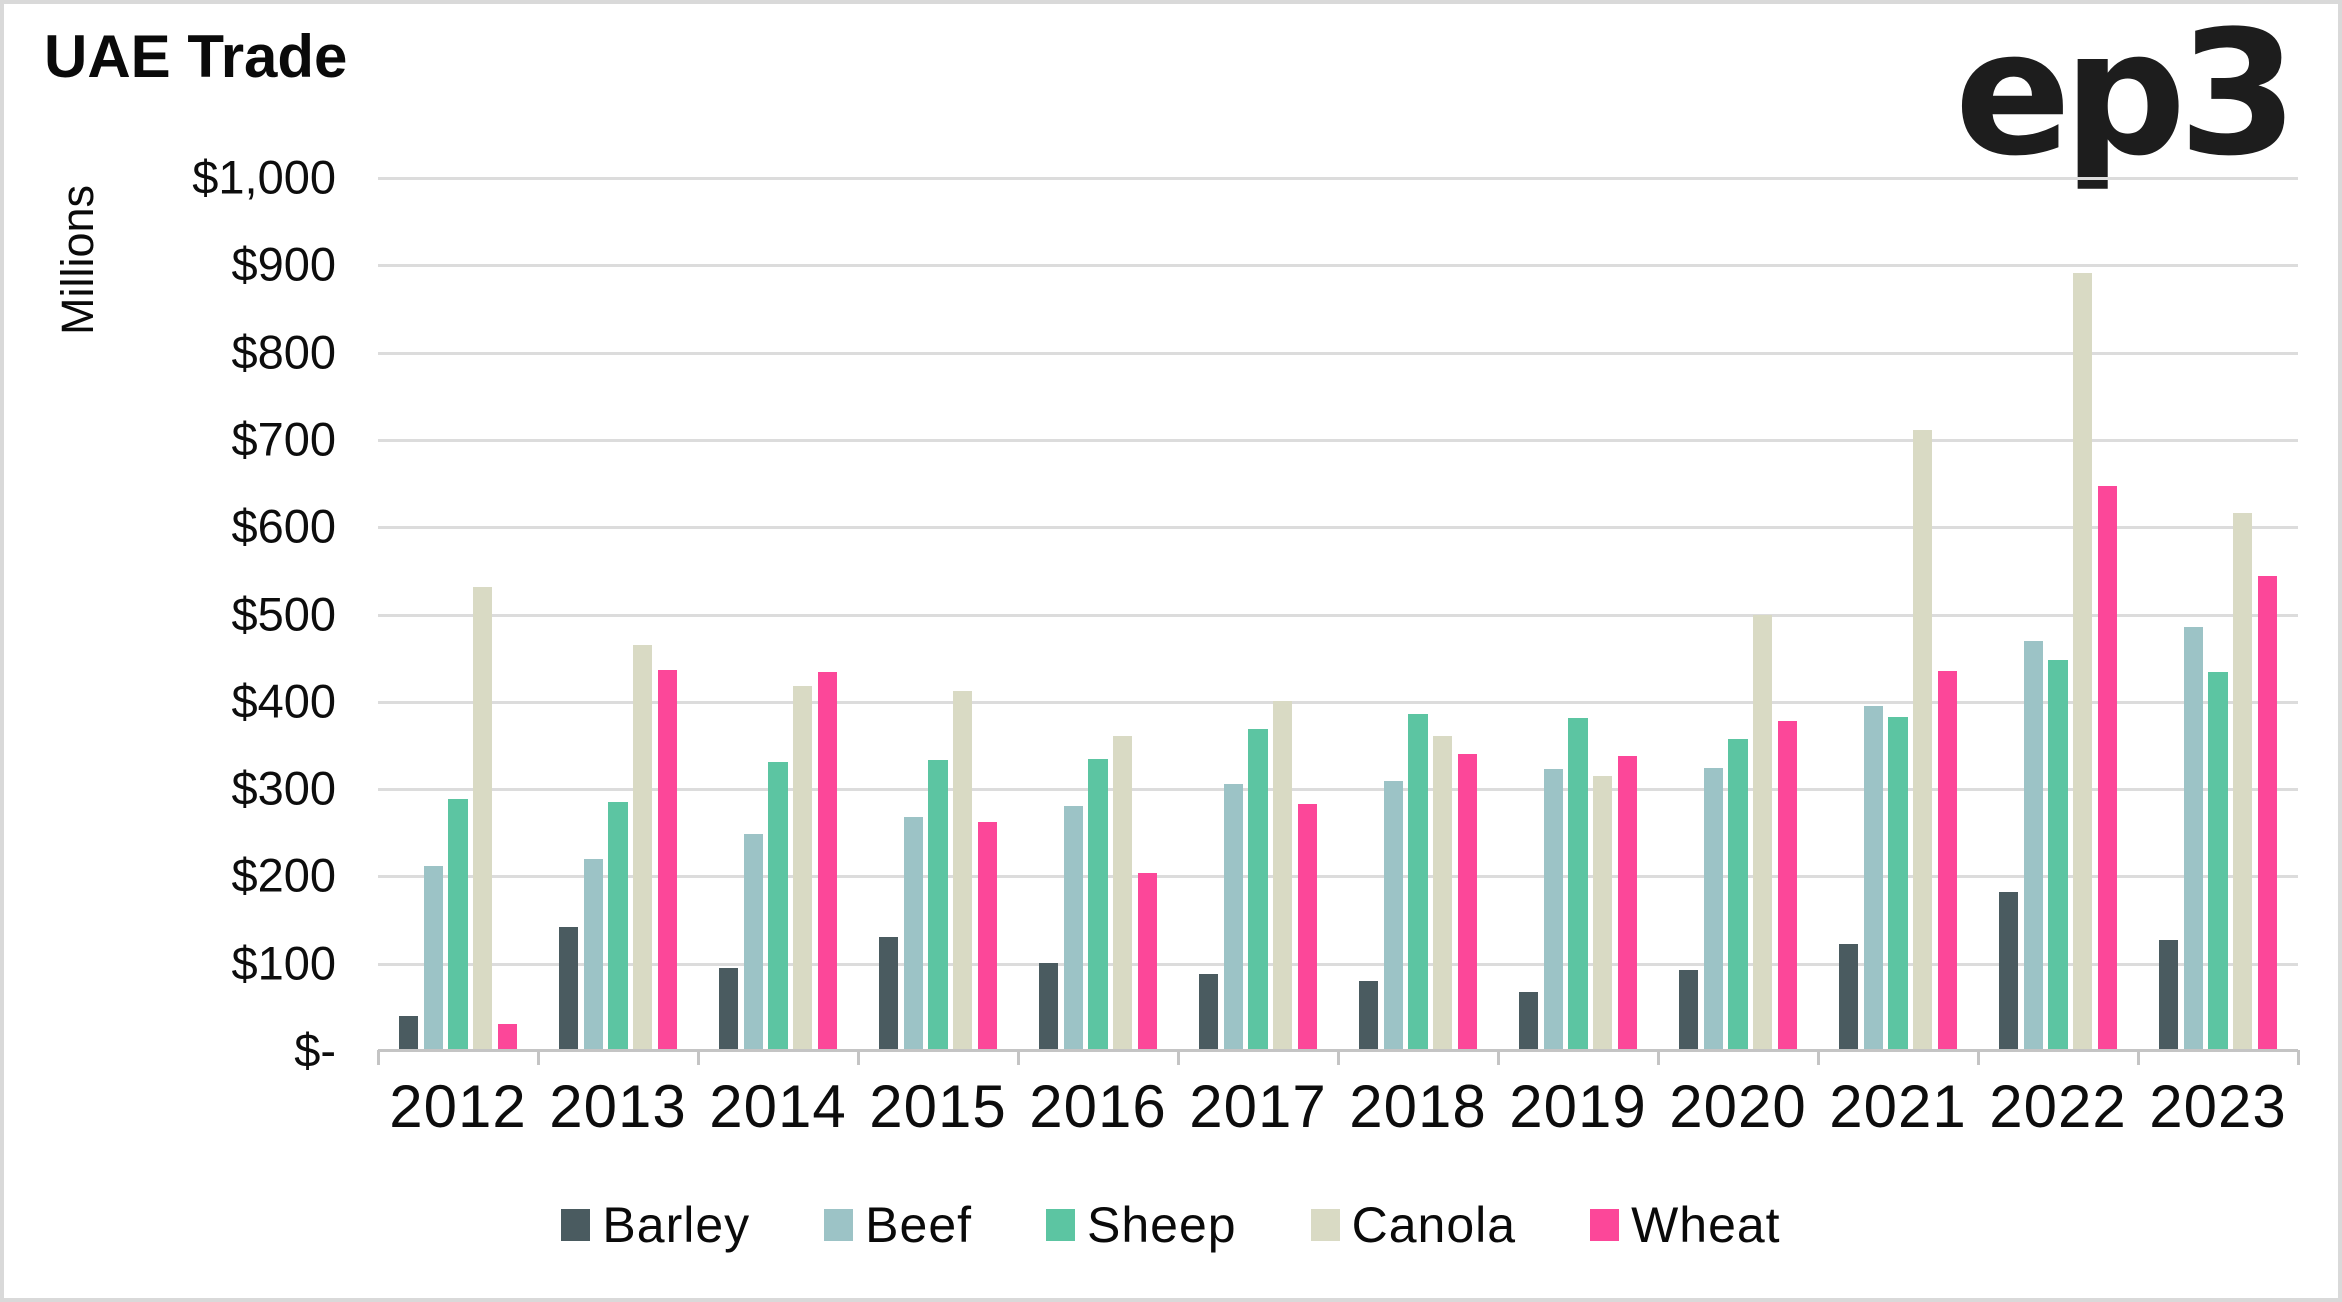 The width and height of the screenshot is (2342, 1302). What do you see at coordinates (283, 526) in the screenshot?
I see `y-tick-label: $600` at bounding box center [283, 526].